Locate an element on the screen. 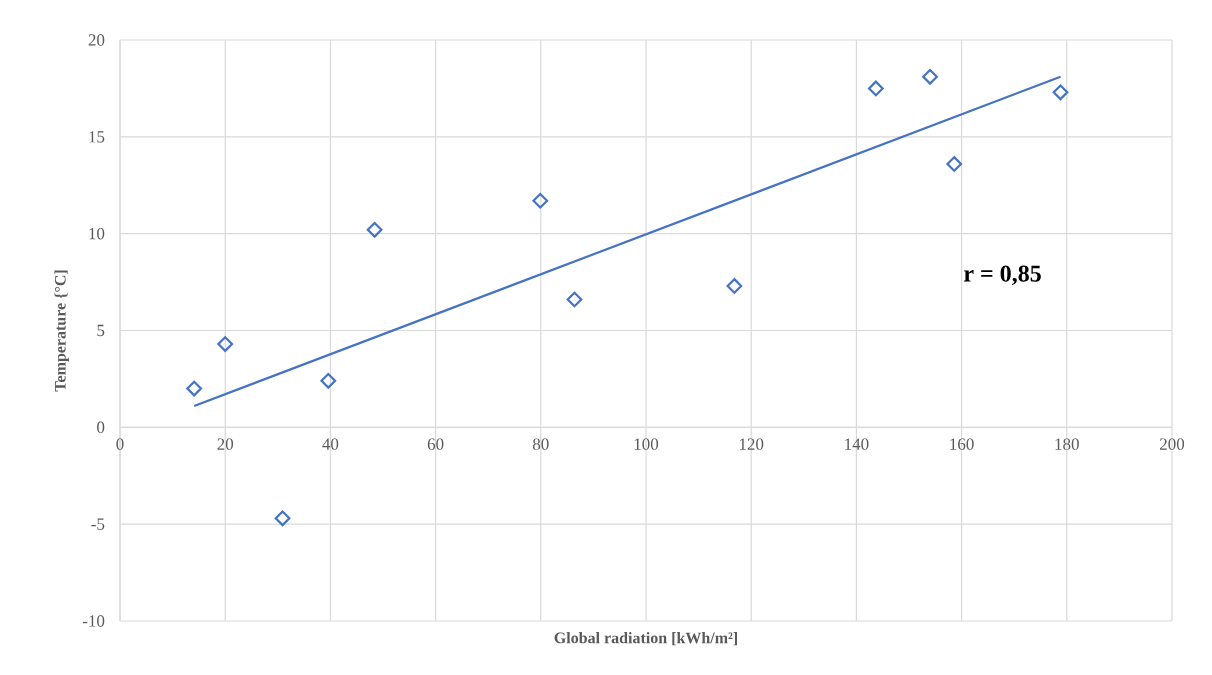 This screenshot has height=675, width=1212. annotation: r = 0,85 is located at coordinates (1002, 275).